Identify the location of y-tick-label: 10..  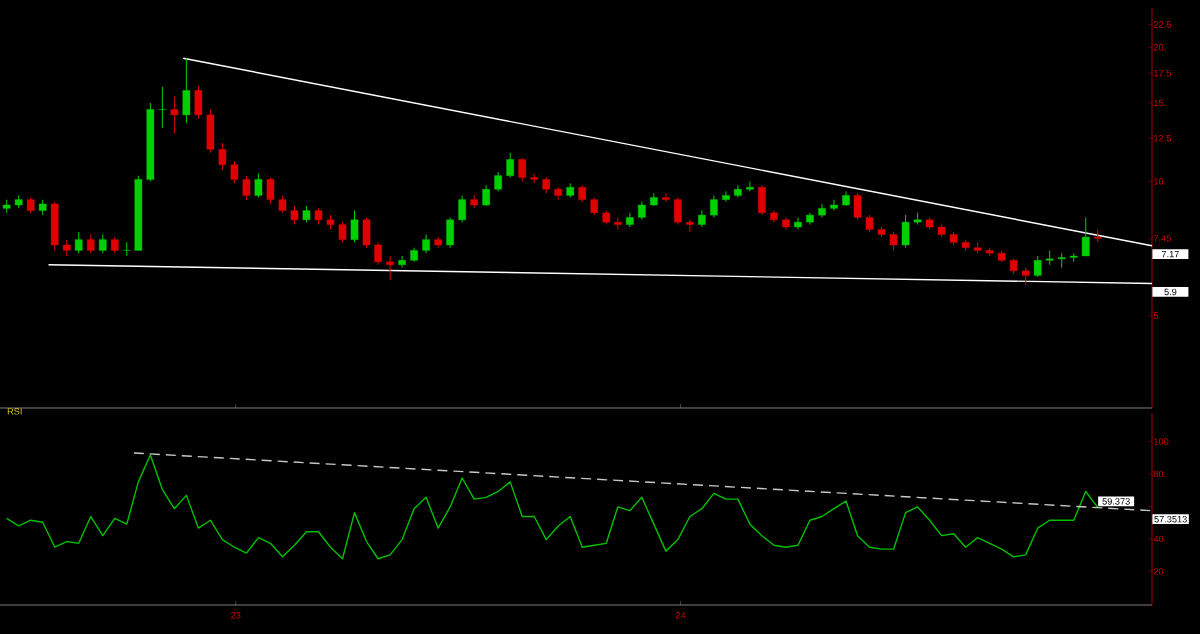
(1160, 181).